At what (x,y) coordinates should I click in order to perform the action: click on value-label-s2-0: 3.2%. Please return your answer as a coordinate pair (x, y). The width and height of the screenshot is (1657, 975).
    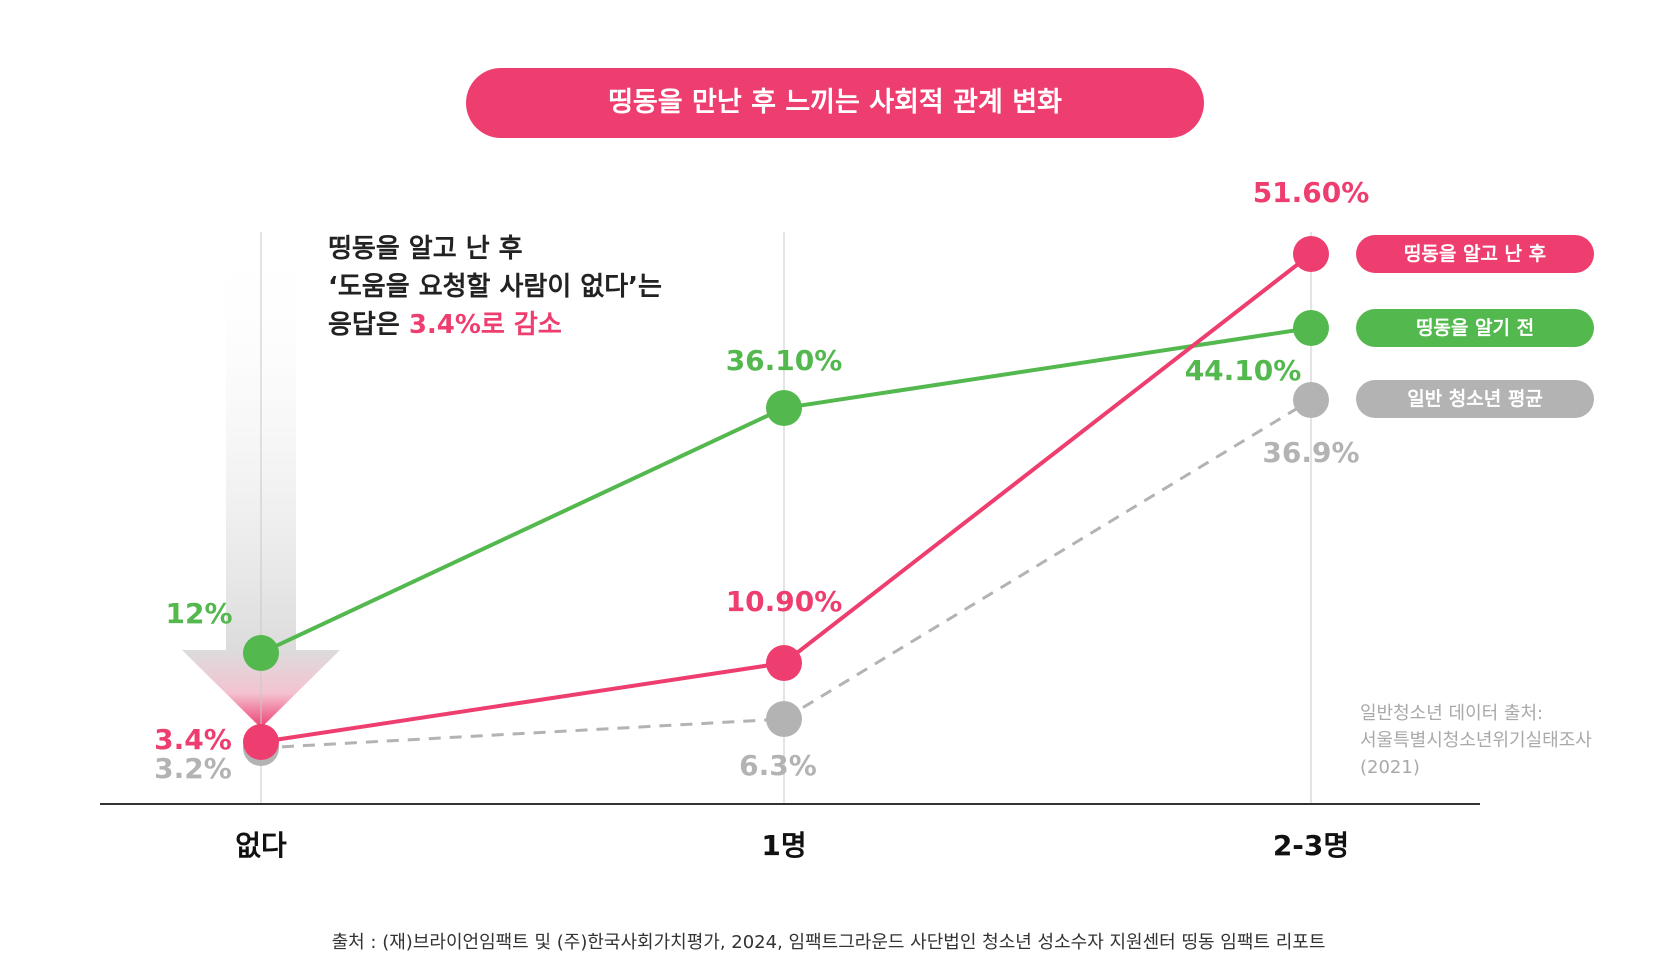
    Looking at the image, I should click on (193, 768).